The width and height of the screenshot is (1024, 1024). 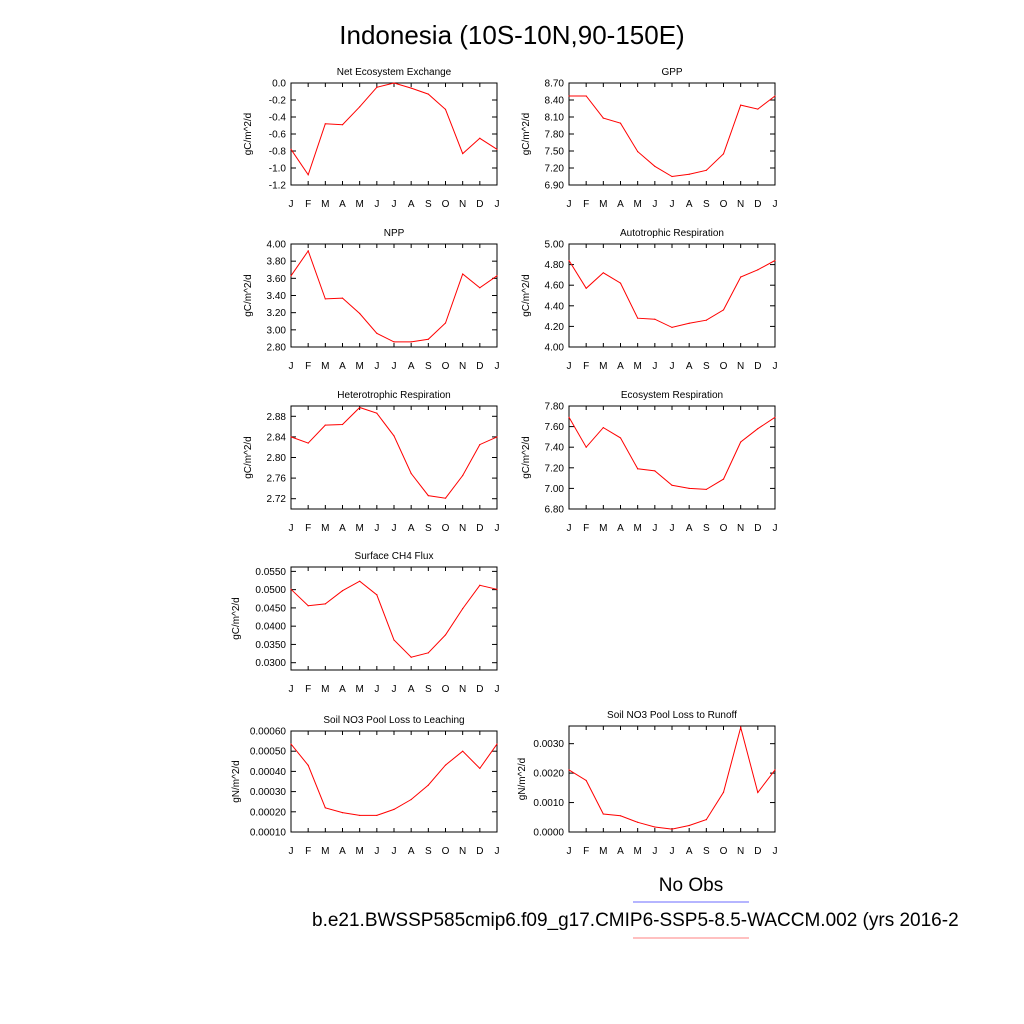 I want to click on y-tick-label: 0.00020, so click(x=268, y=812).